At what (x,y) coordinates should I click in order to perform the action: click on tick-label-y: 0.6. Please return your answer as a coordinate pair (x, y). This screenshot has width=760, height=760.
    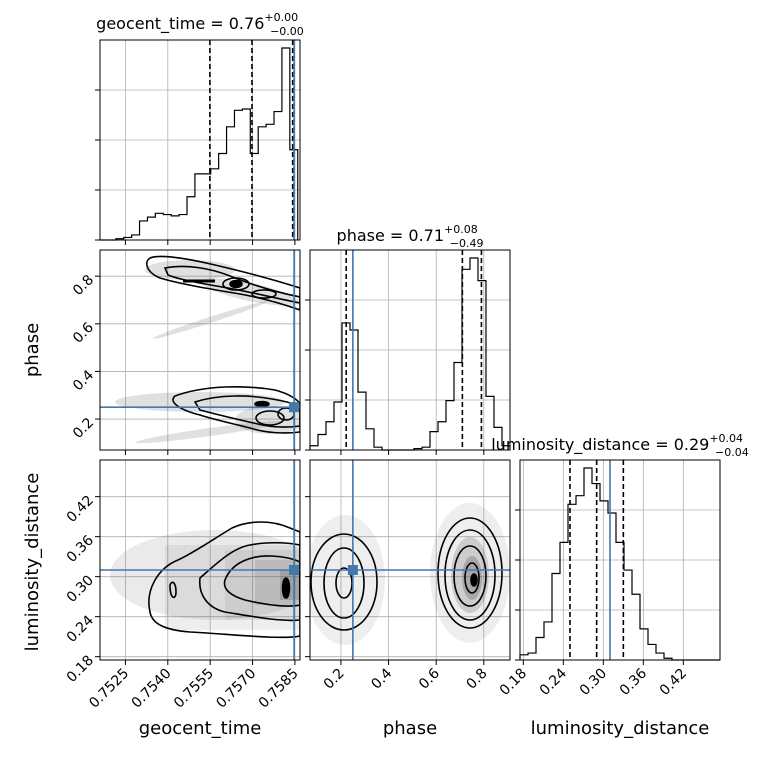
    Looking at the image, I should click on (83, 333).